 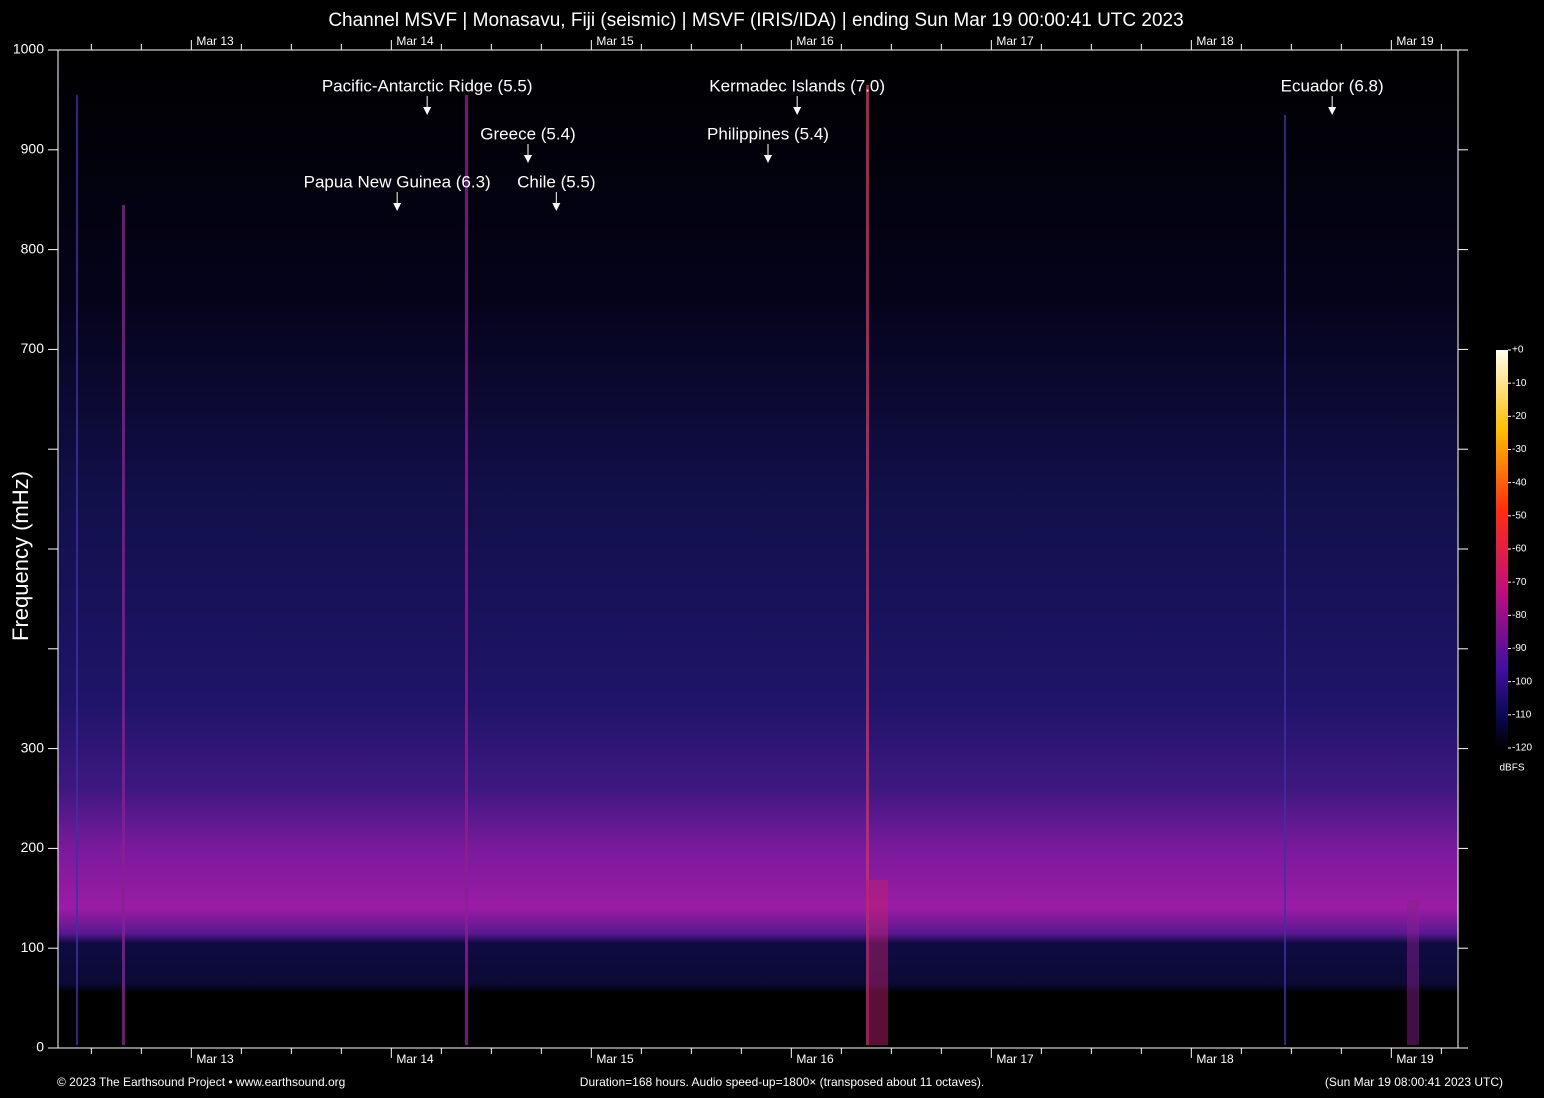 I want to click on colorbar-tick-label: -50, so click(x=1519, y=515).